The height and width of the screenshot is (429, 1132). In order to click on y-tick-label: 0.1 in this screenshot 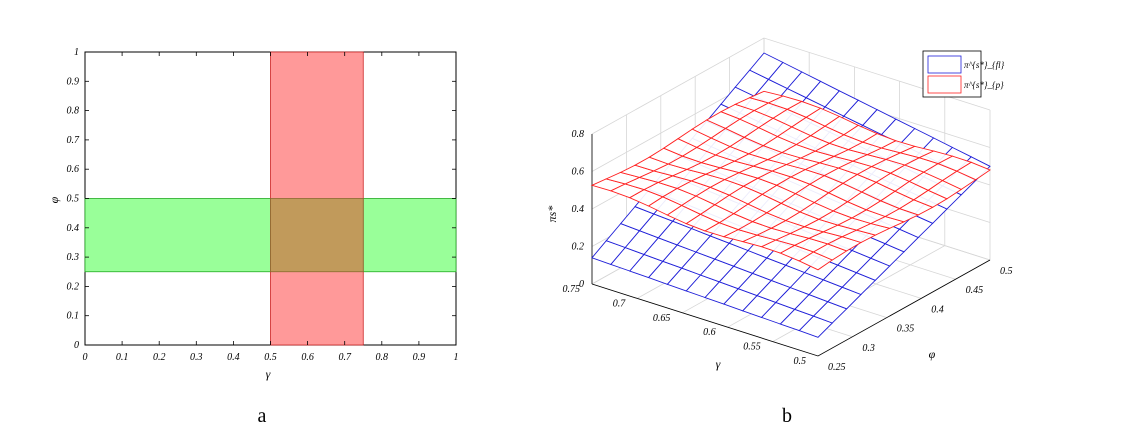, I will do `click(73, 316)`.